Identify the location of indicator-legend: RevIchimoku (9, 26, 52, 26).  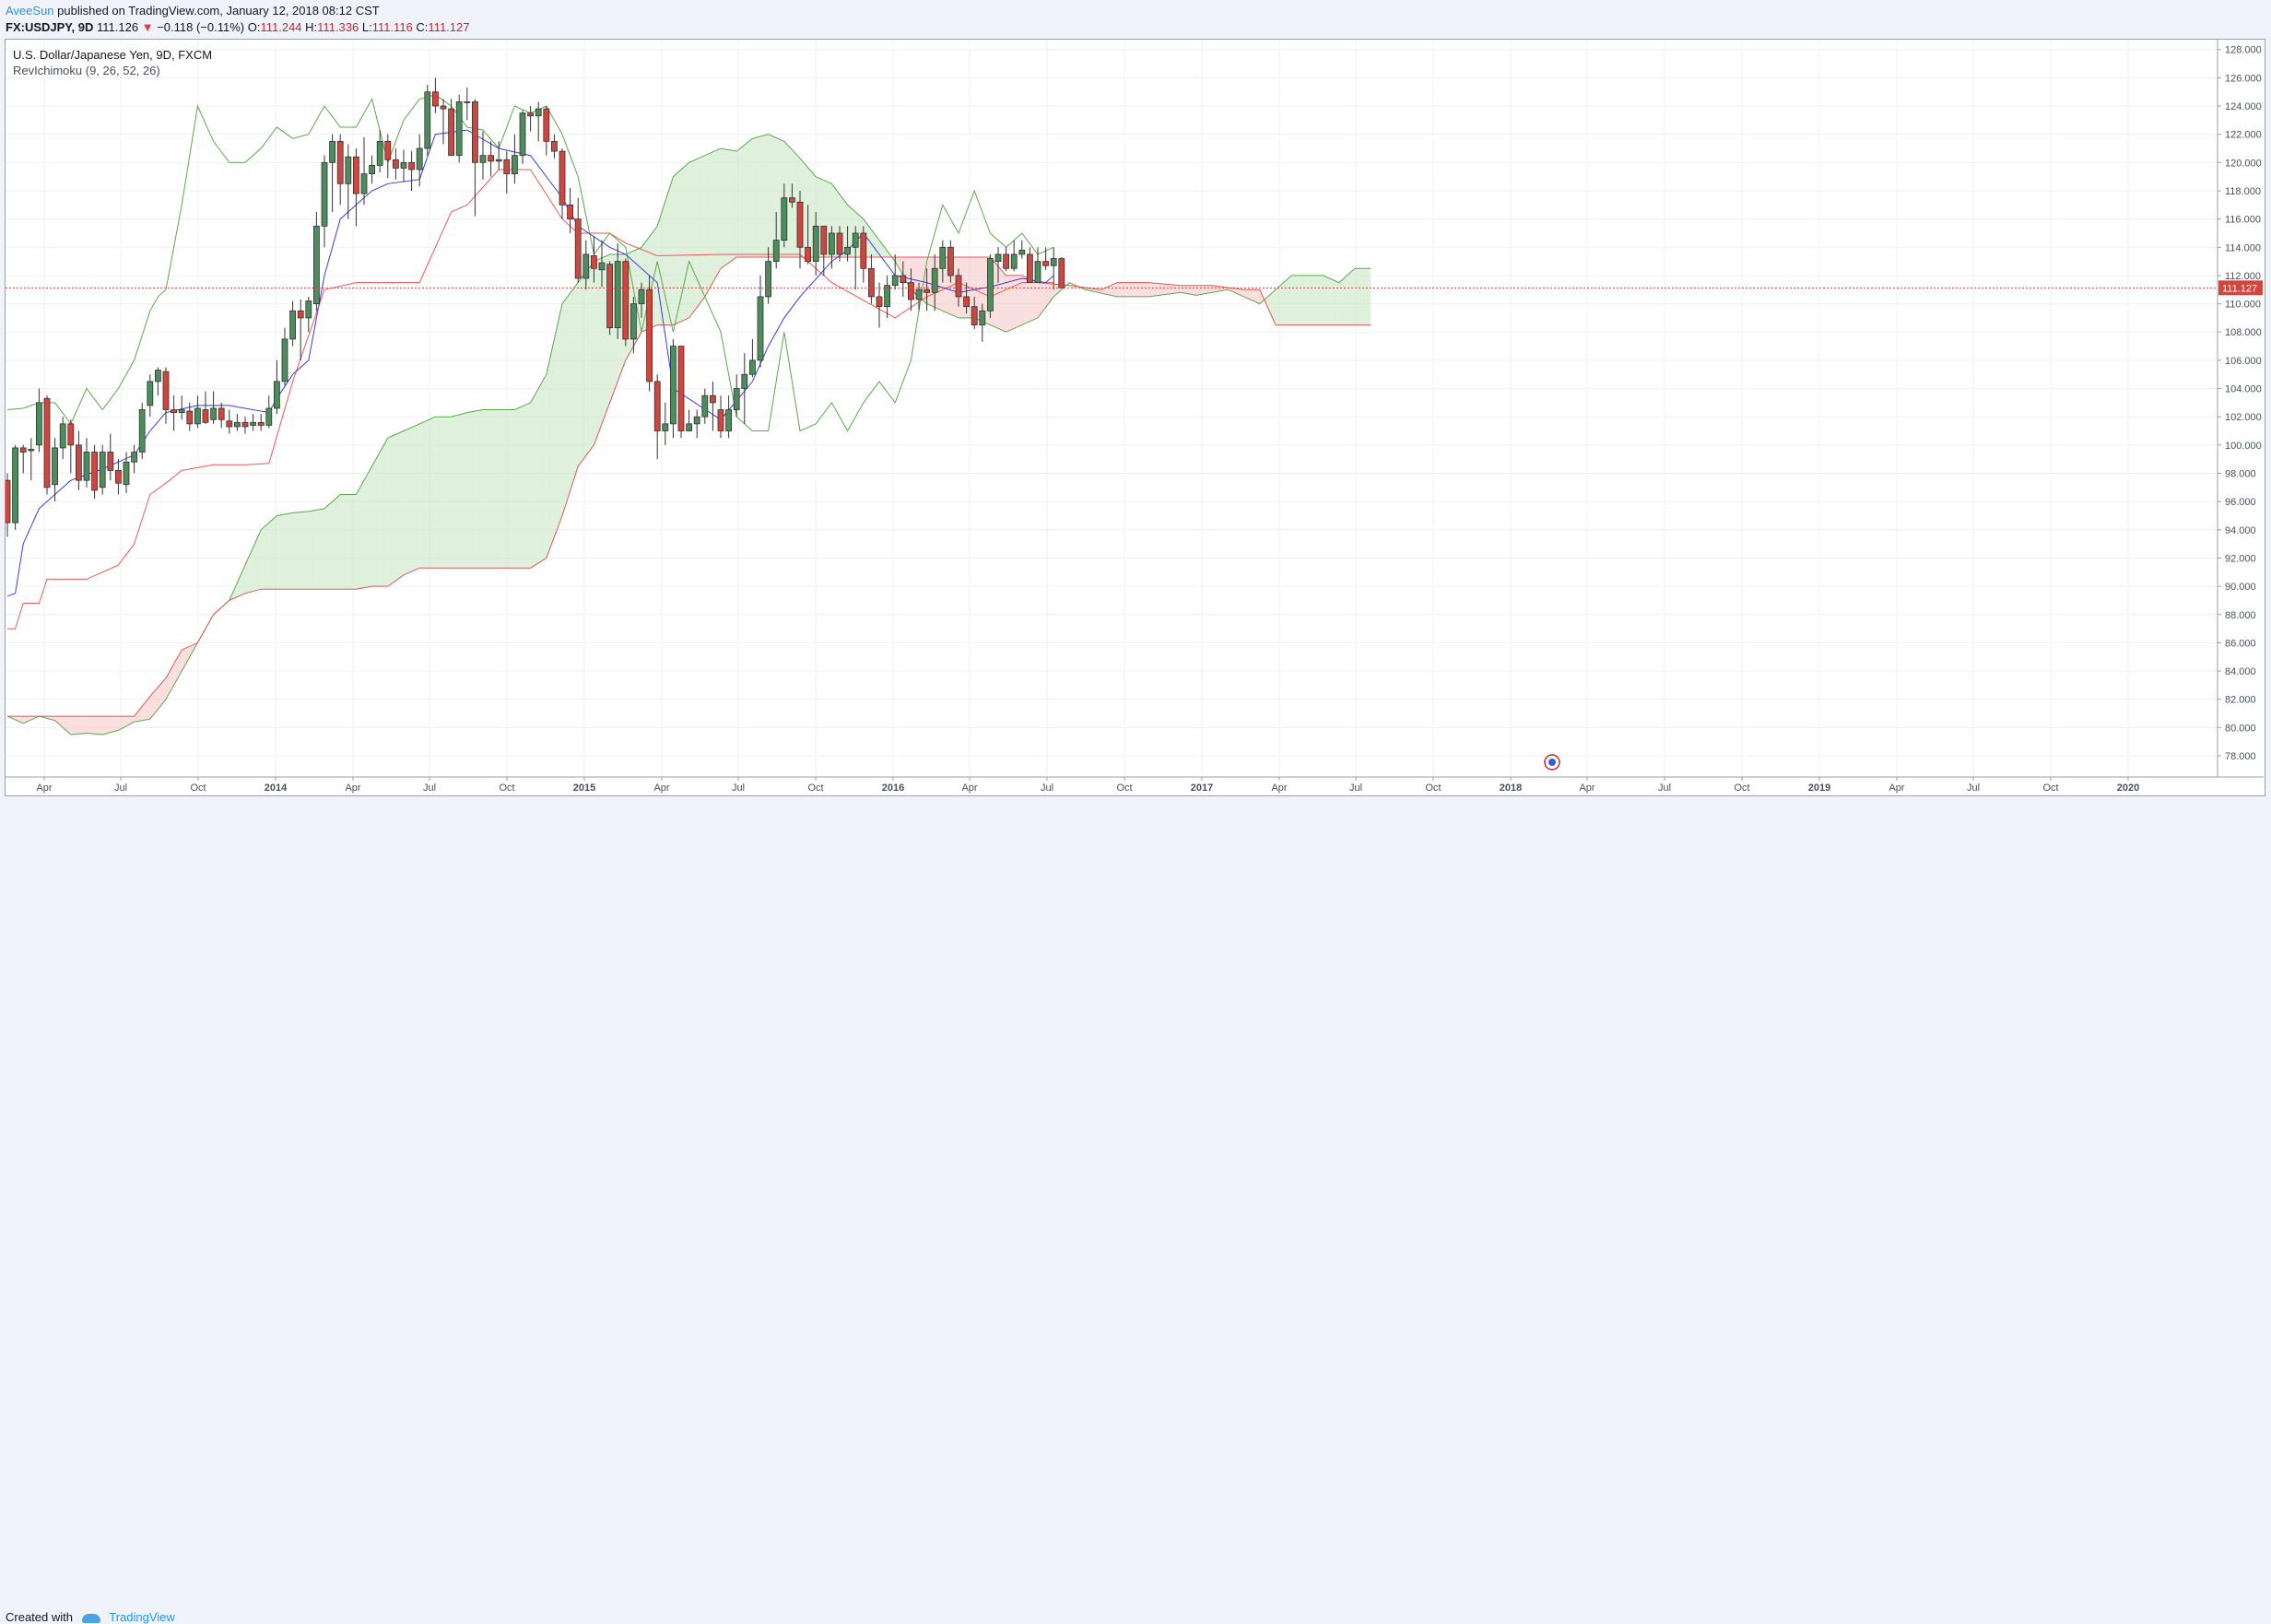
(86, 70).